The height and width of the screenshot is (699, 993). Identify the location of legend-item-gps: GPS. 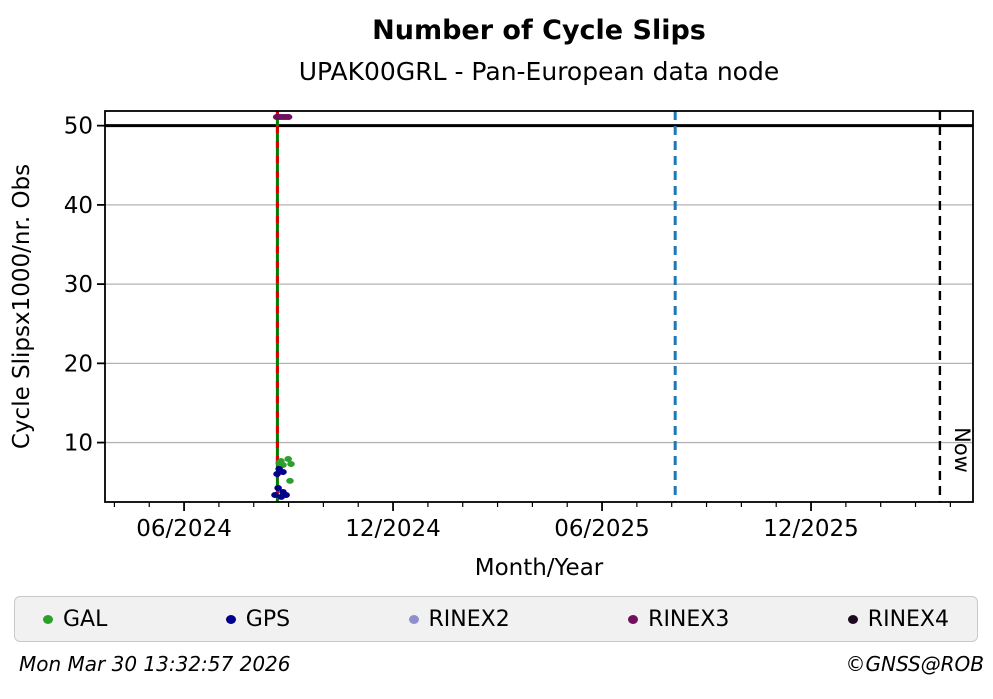
(258, 619).